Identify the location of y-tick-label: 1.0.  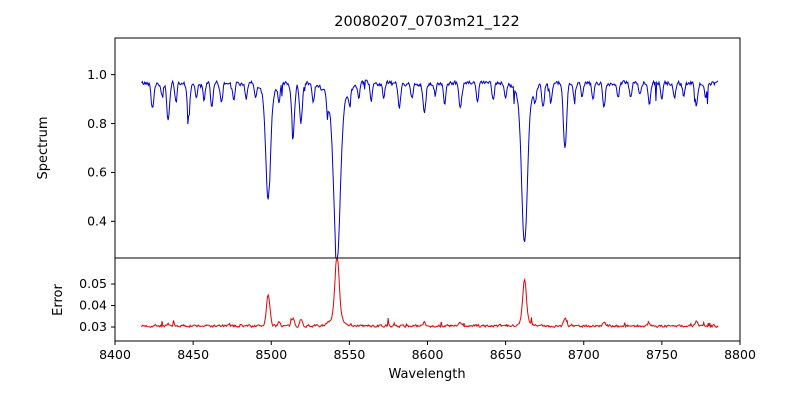
(97, 74).